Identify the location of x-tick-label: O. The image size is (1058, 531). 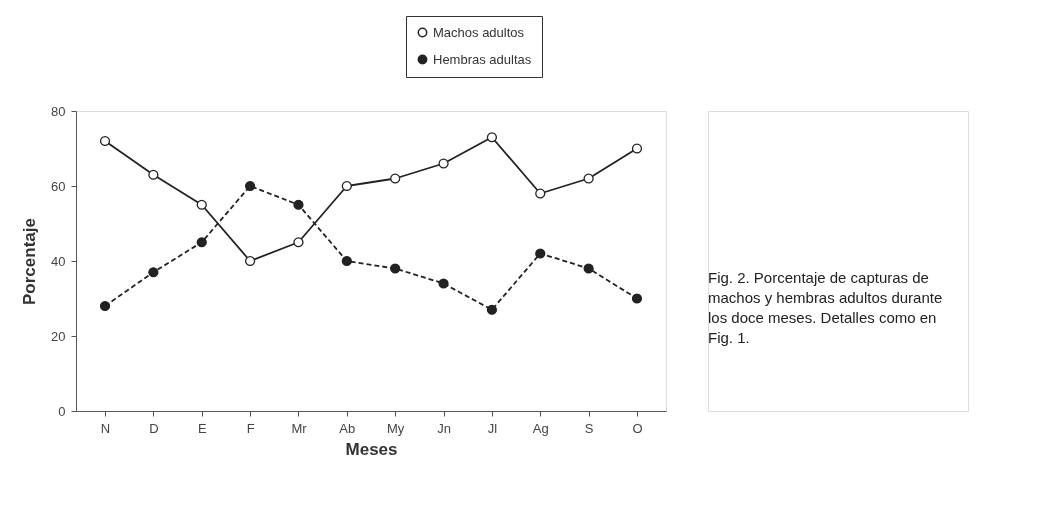
(637, 428).